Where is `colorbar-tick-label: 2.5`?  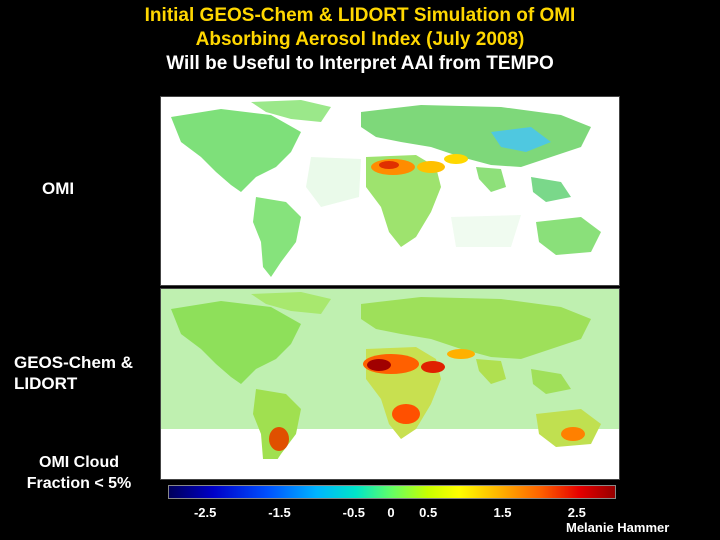 colorbar-tick-label: 2.5 is located at coordinates (576, 512).